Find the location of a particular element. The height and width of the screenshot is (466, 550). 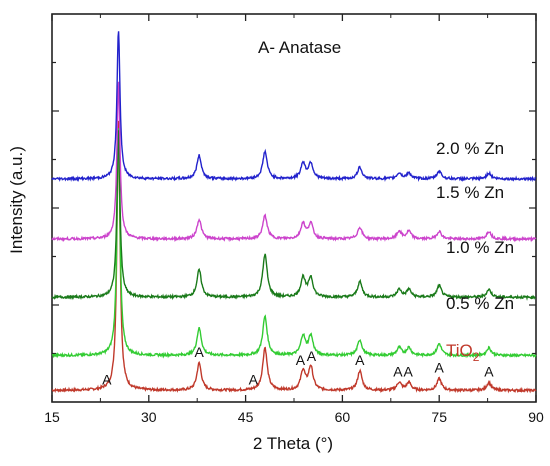

x-tick-label: 75 is located at coordinates (439, 417).